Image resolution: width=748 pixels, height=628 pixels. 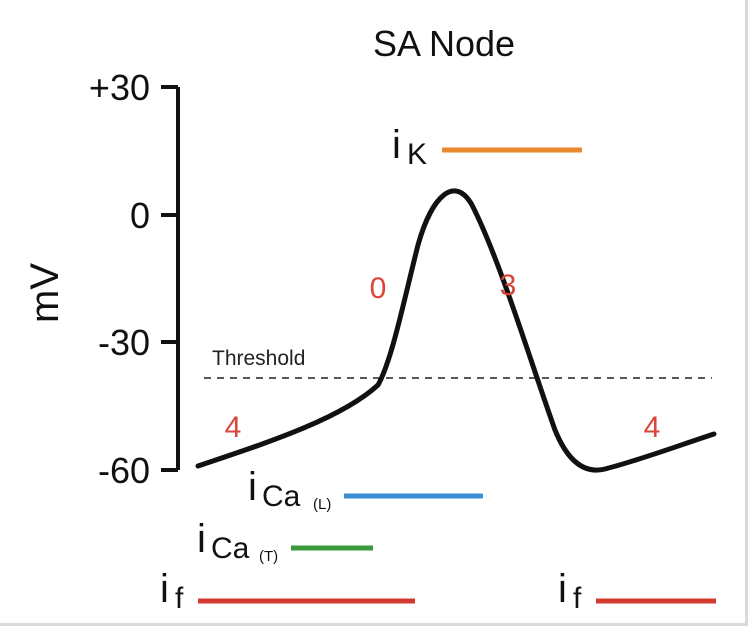 What do you see at coordinates (124, 342) in the screenshot?
I see `y-tick-label: -30` at bounding box center [124, 342].